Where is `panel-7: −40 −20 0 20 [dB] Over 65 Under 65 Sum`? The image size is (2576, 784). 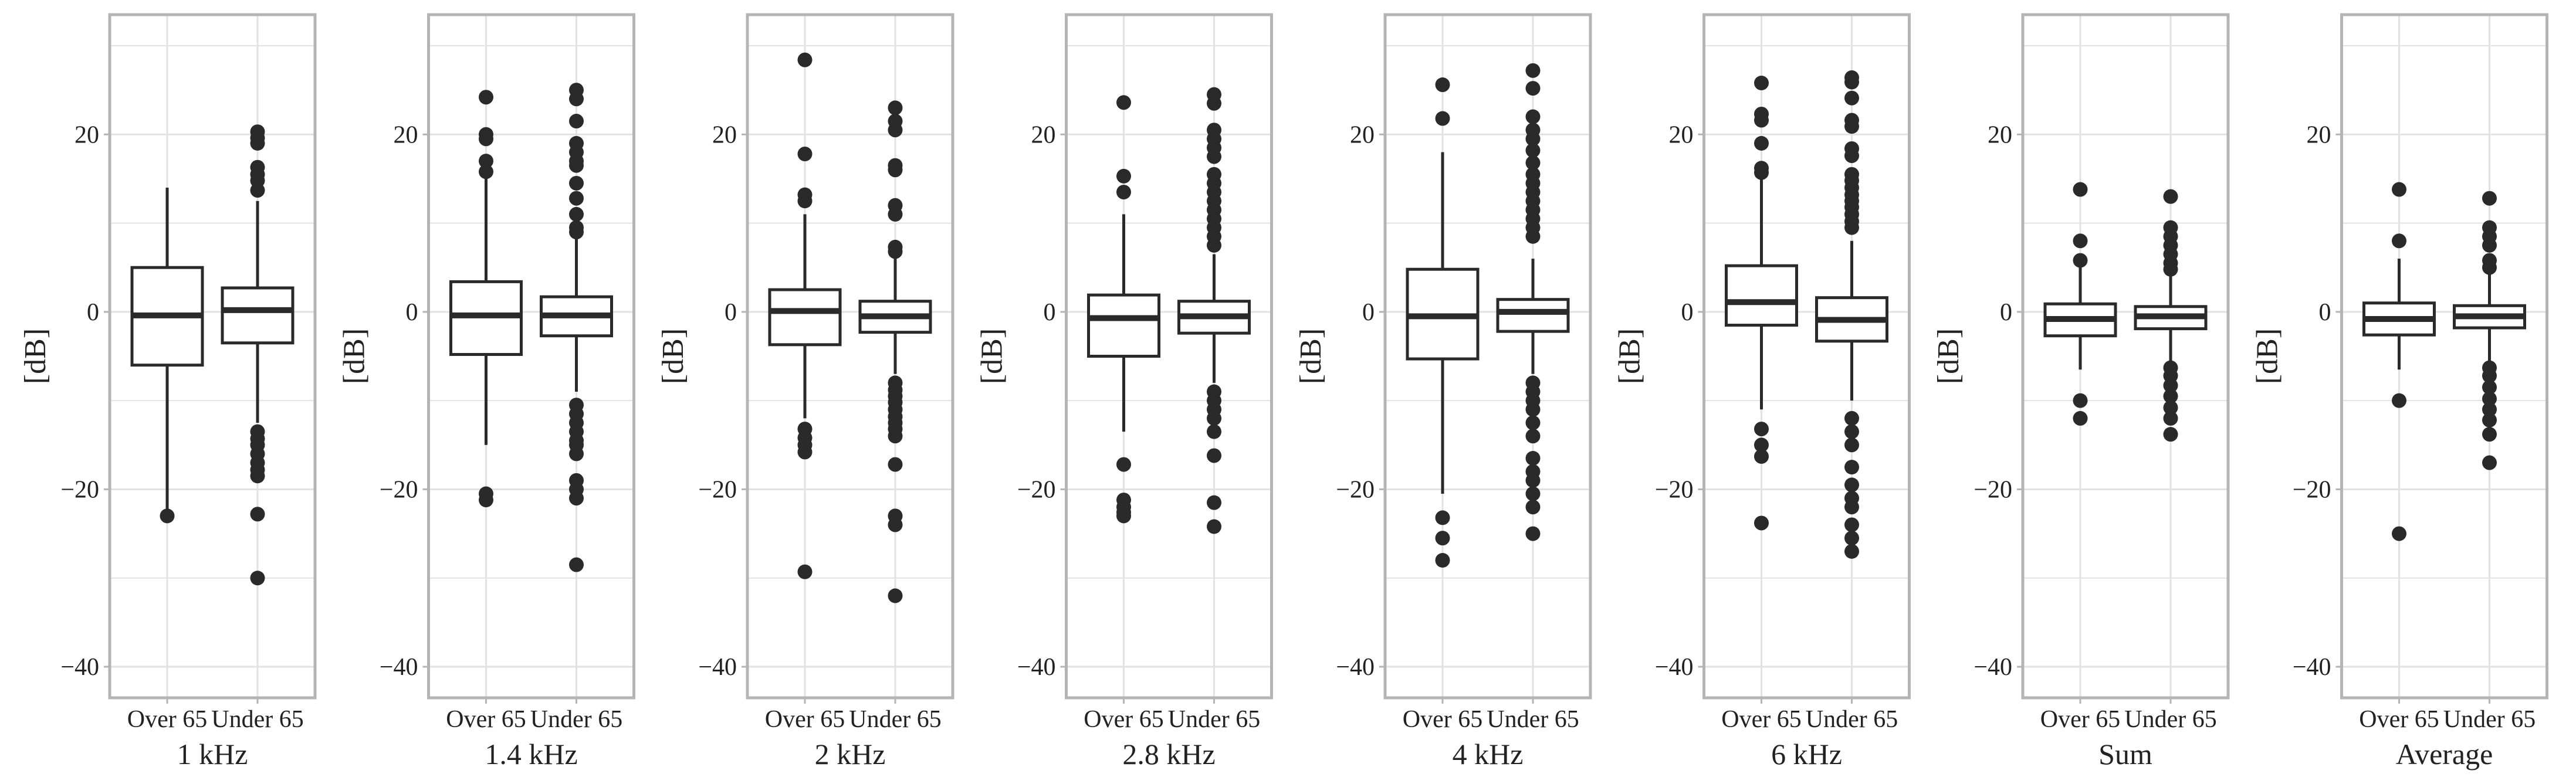
panel-7: −40 −20 0 20 [dB] Over 65 Under 65 Sum is located at coordinates (2081, 392).